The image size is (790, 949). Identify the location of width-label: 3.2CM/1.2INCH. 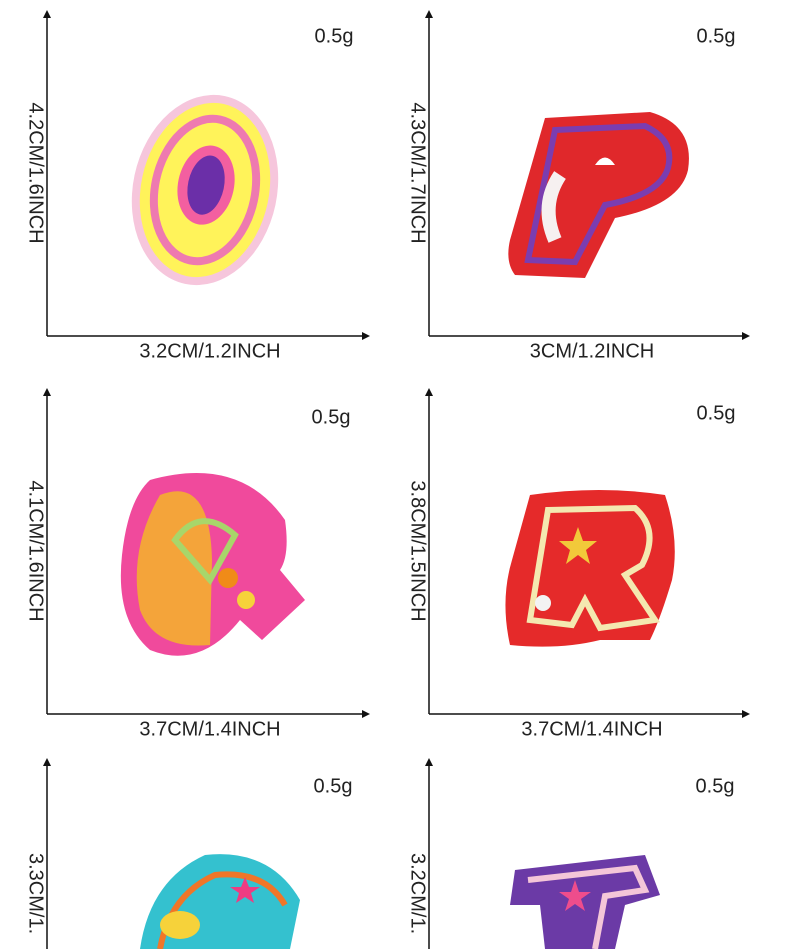
(209, 351).